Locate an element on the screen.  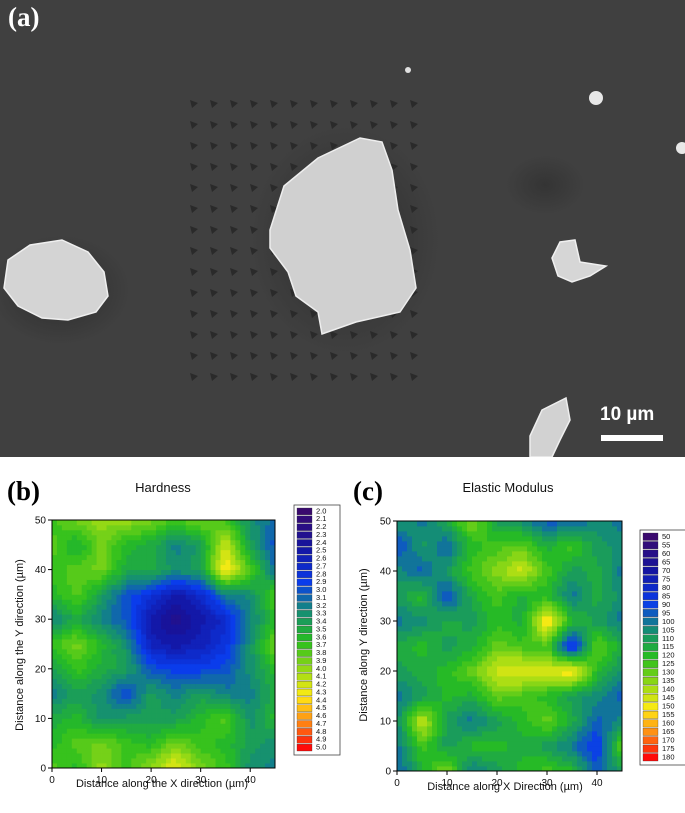
legend-label: 3.2 is located at coordinates (321, 605).